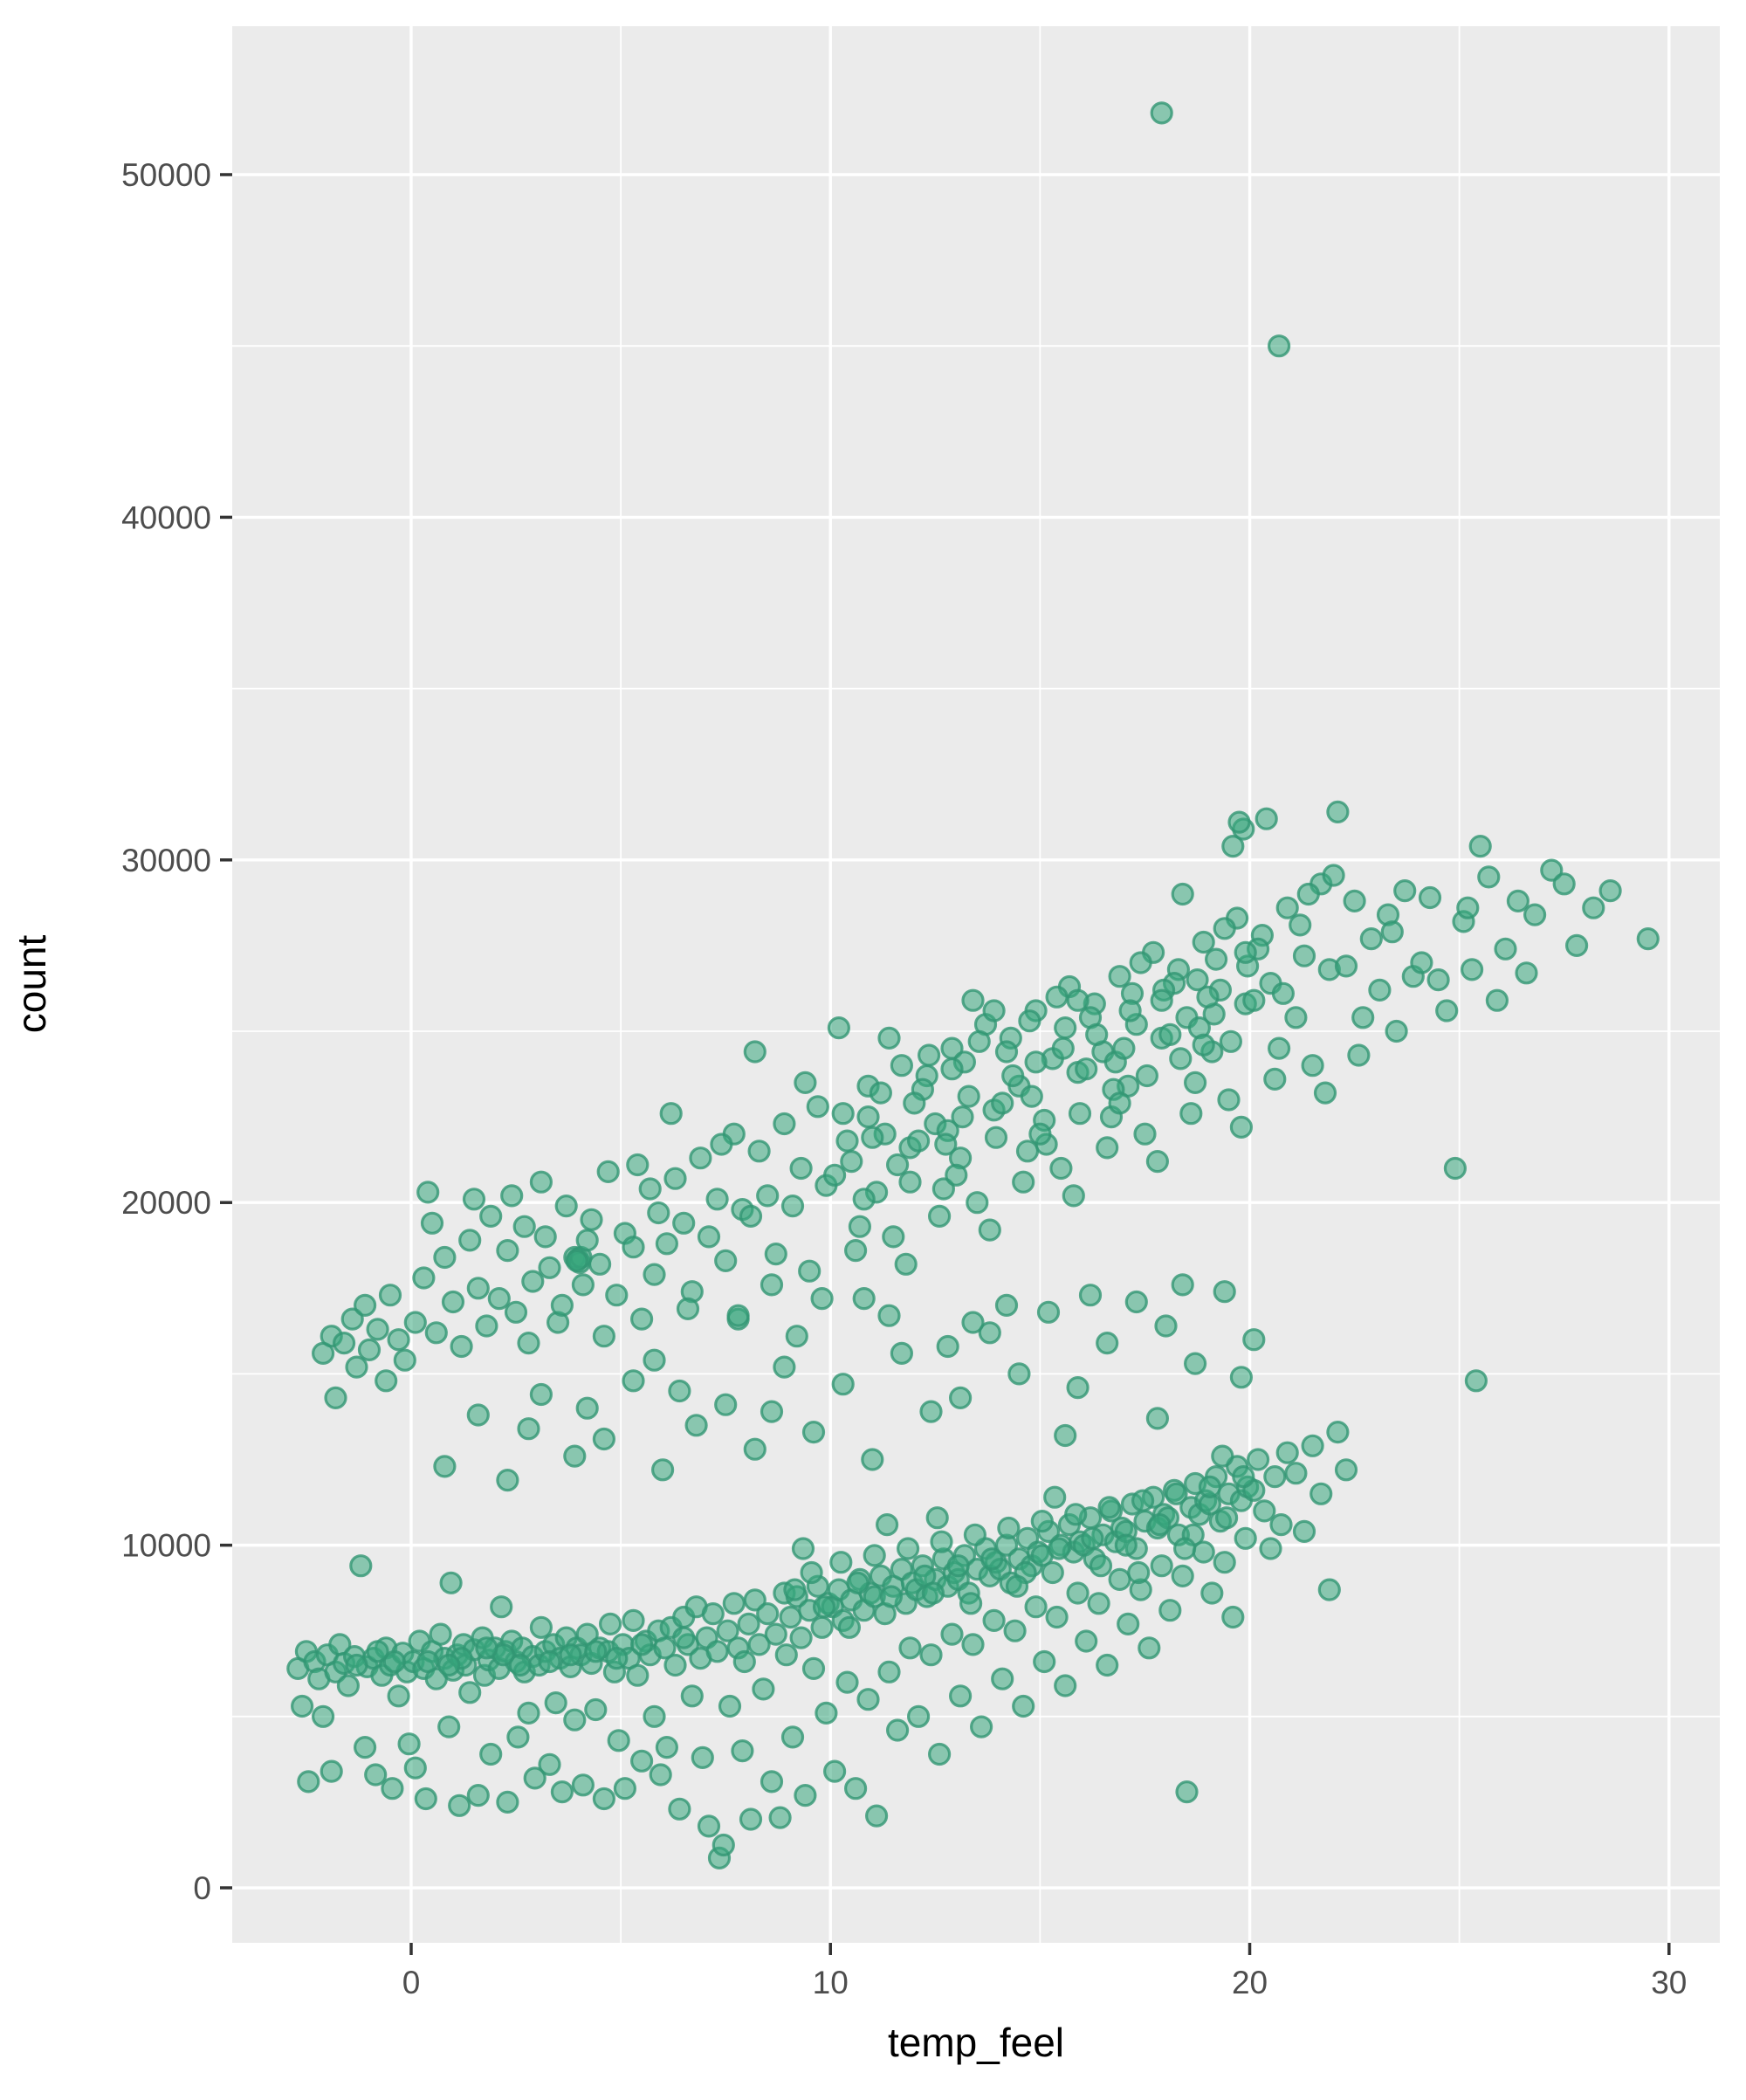 This screenshot has height=2100, width=1746. I want to click on y-tick-label: 0, so click(202, 1888).